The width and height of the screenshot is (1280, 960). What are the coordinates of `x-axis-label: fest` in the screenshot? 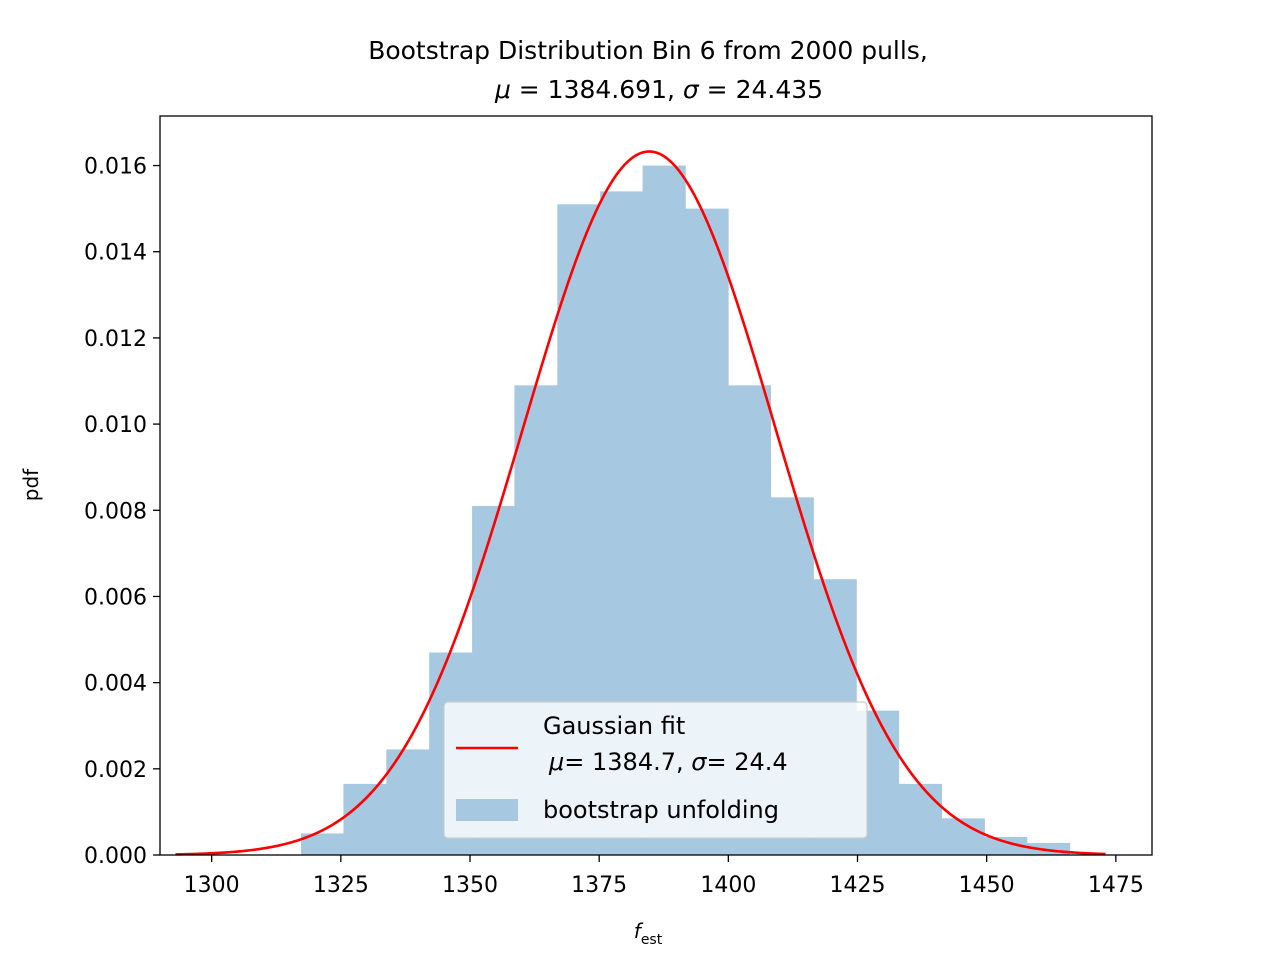 It's located at (648, 933).